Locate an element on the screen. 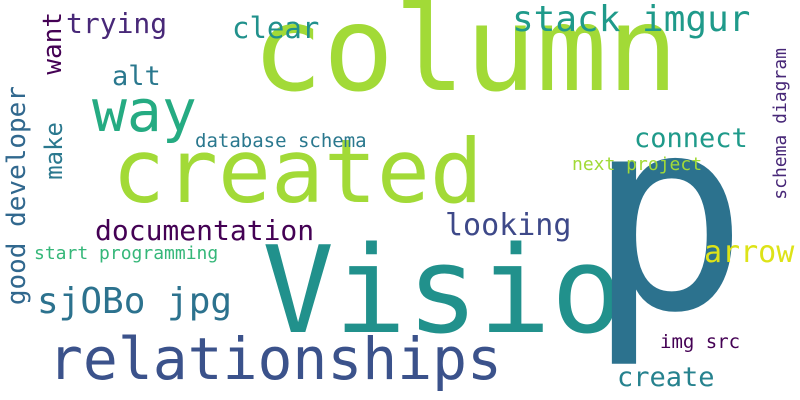 The height and width of the screenshot is (400, 800). word-want: want is located at coordinates (53, 43).